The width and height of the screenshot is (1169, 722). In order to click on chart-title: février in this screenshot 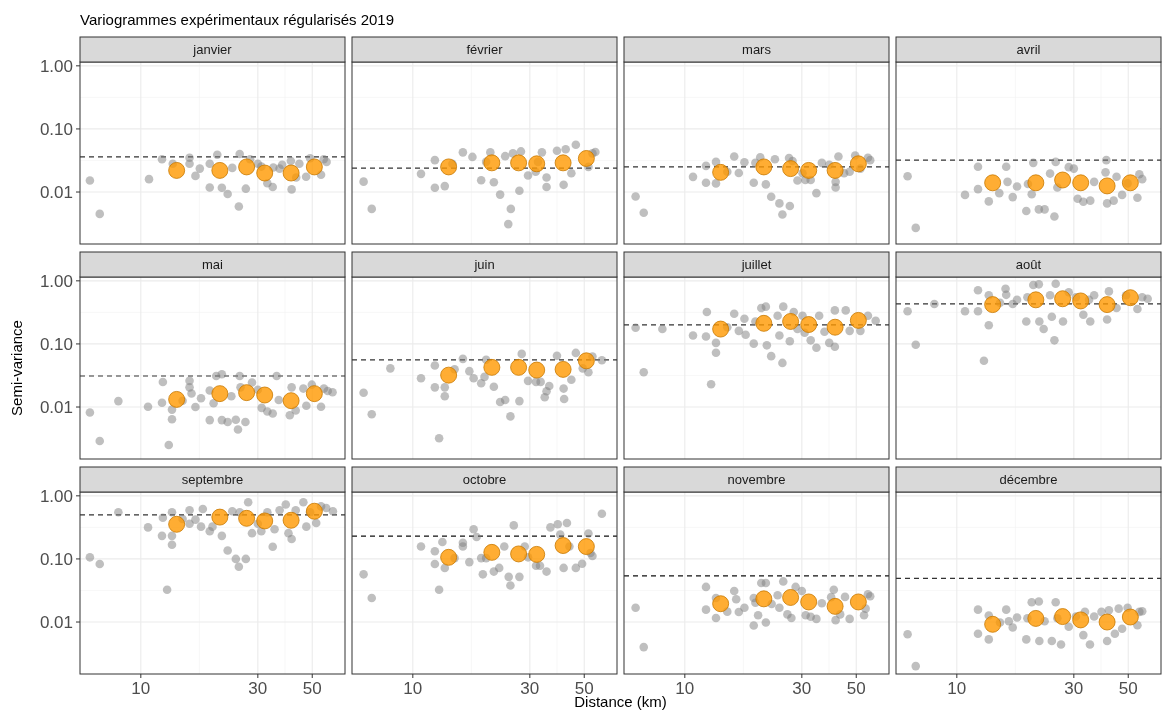, I will do `click(485, 50)`.